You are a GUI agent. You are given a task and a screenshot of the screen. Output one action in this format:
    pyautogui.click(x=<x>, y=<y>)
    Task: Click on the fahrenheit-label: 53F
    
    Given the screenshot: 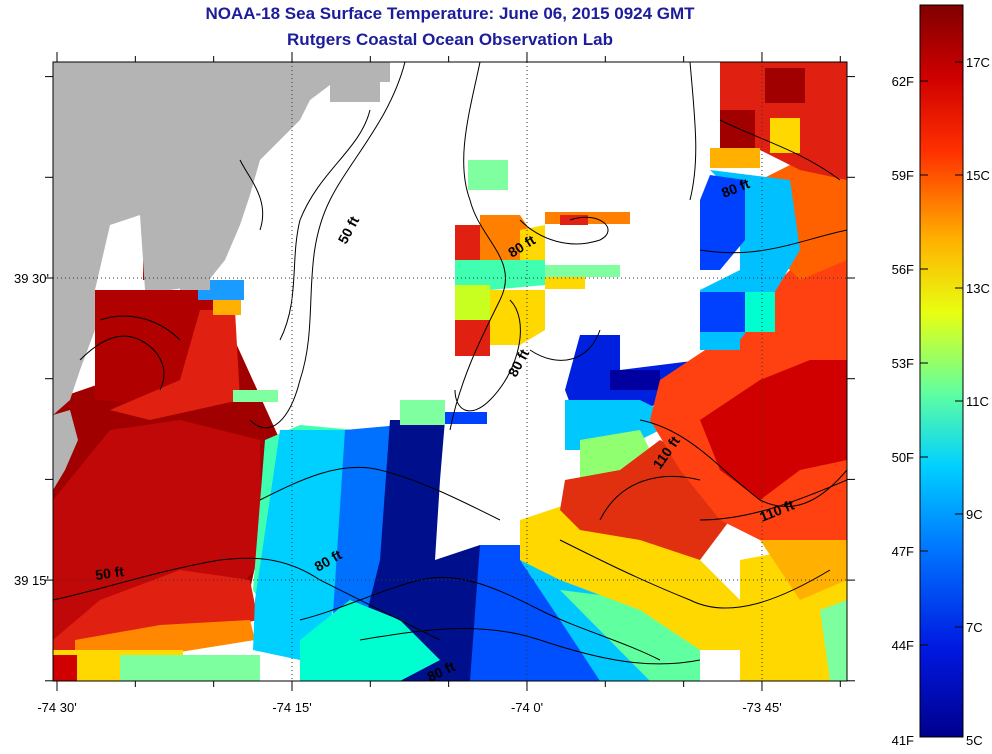 What is the action you would take?
    pyautogui.click(x=903, y=363)
    